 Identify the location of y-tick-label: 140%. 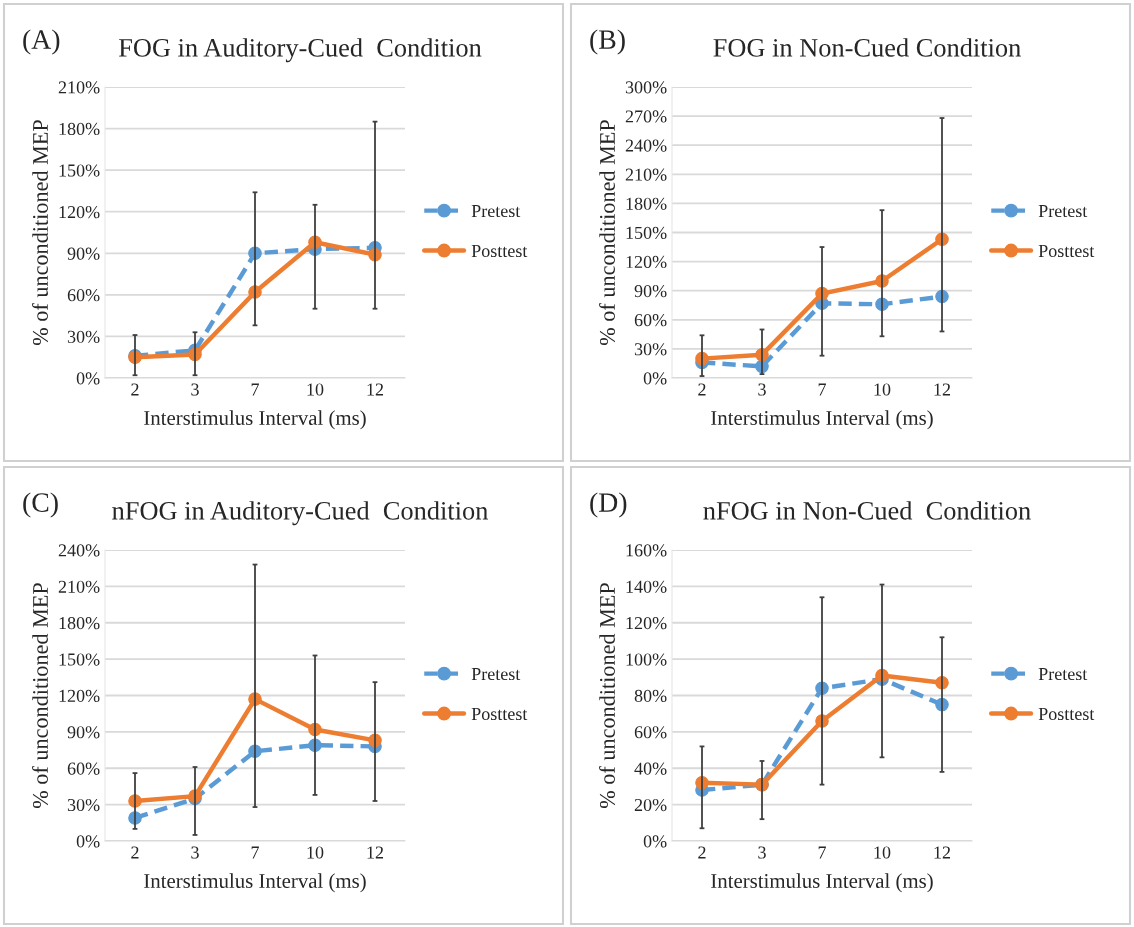
(646, 586).